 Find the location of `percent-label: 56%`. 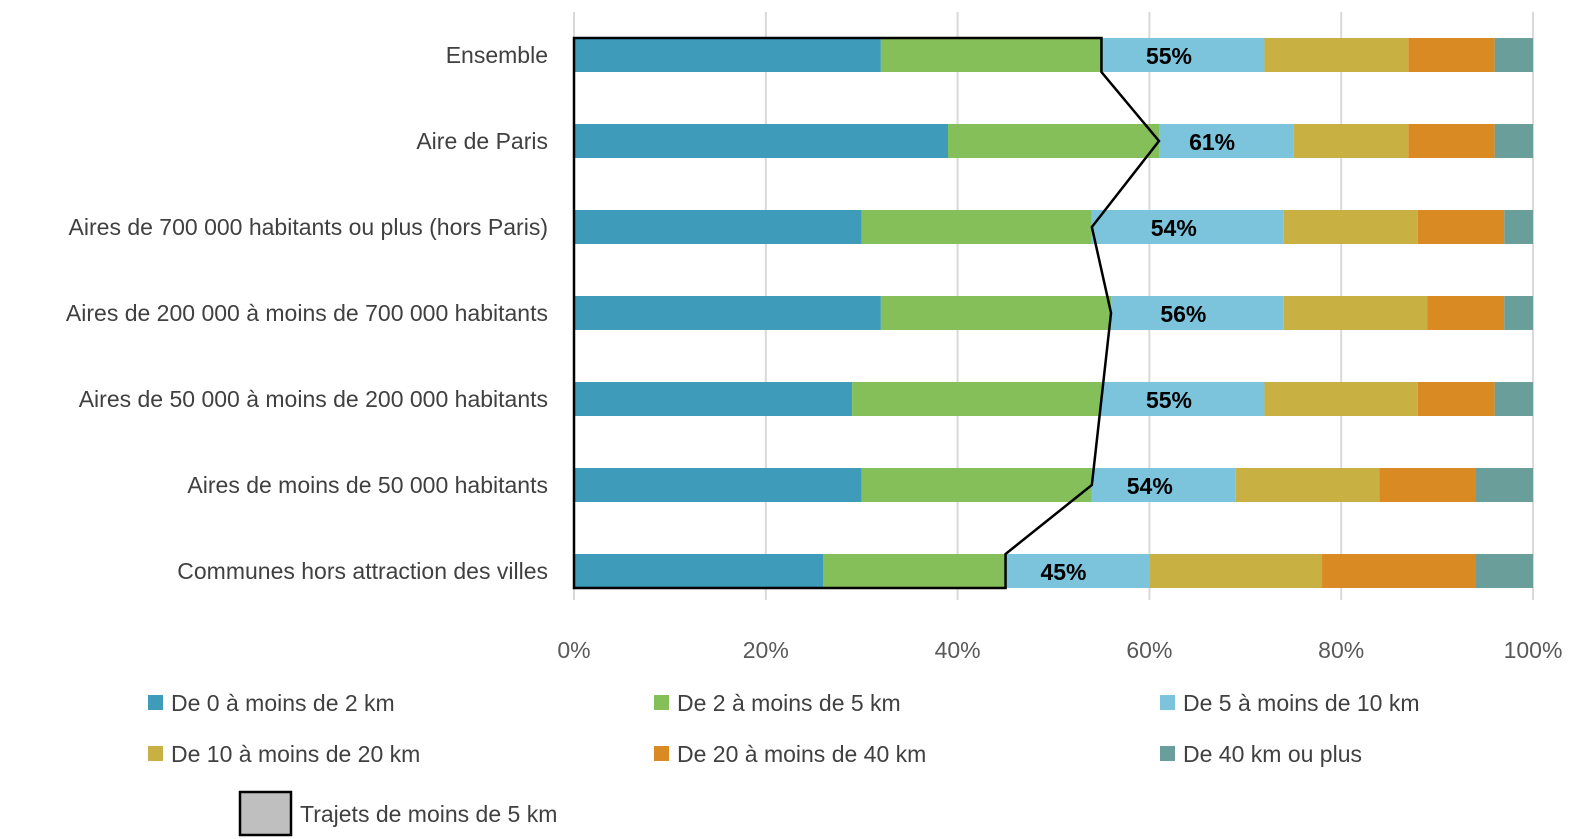

percent-label: 56% is located at coordinates (1183, 314).